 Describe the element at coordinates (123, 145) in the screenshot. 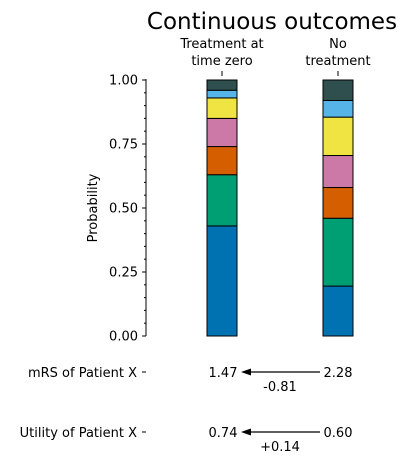

I see `y-tick-label: 0.75` at that location.